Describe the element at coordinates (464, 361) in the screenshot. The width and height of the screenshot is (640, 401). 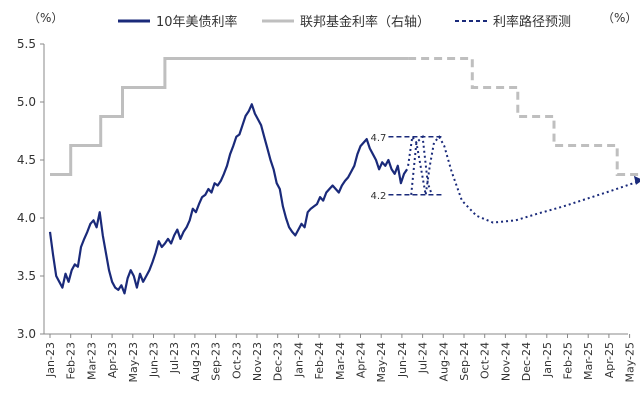
I see `x-tick-label: Sep-24` at that location.